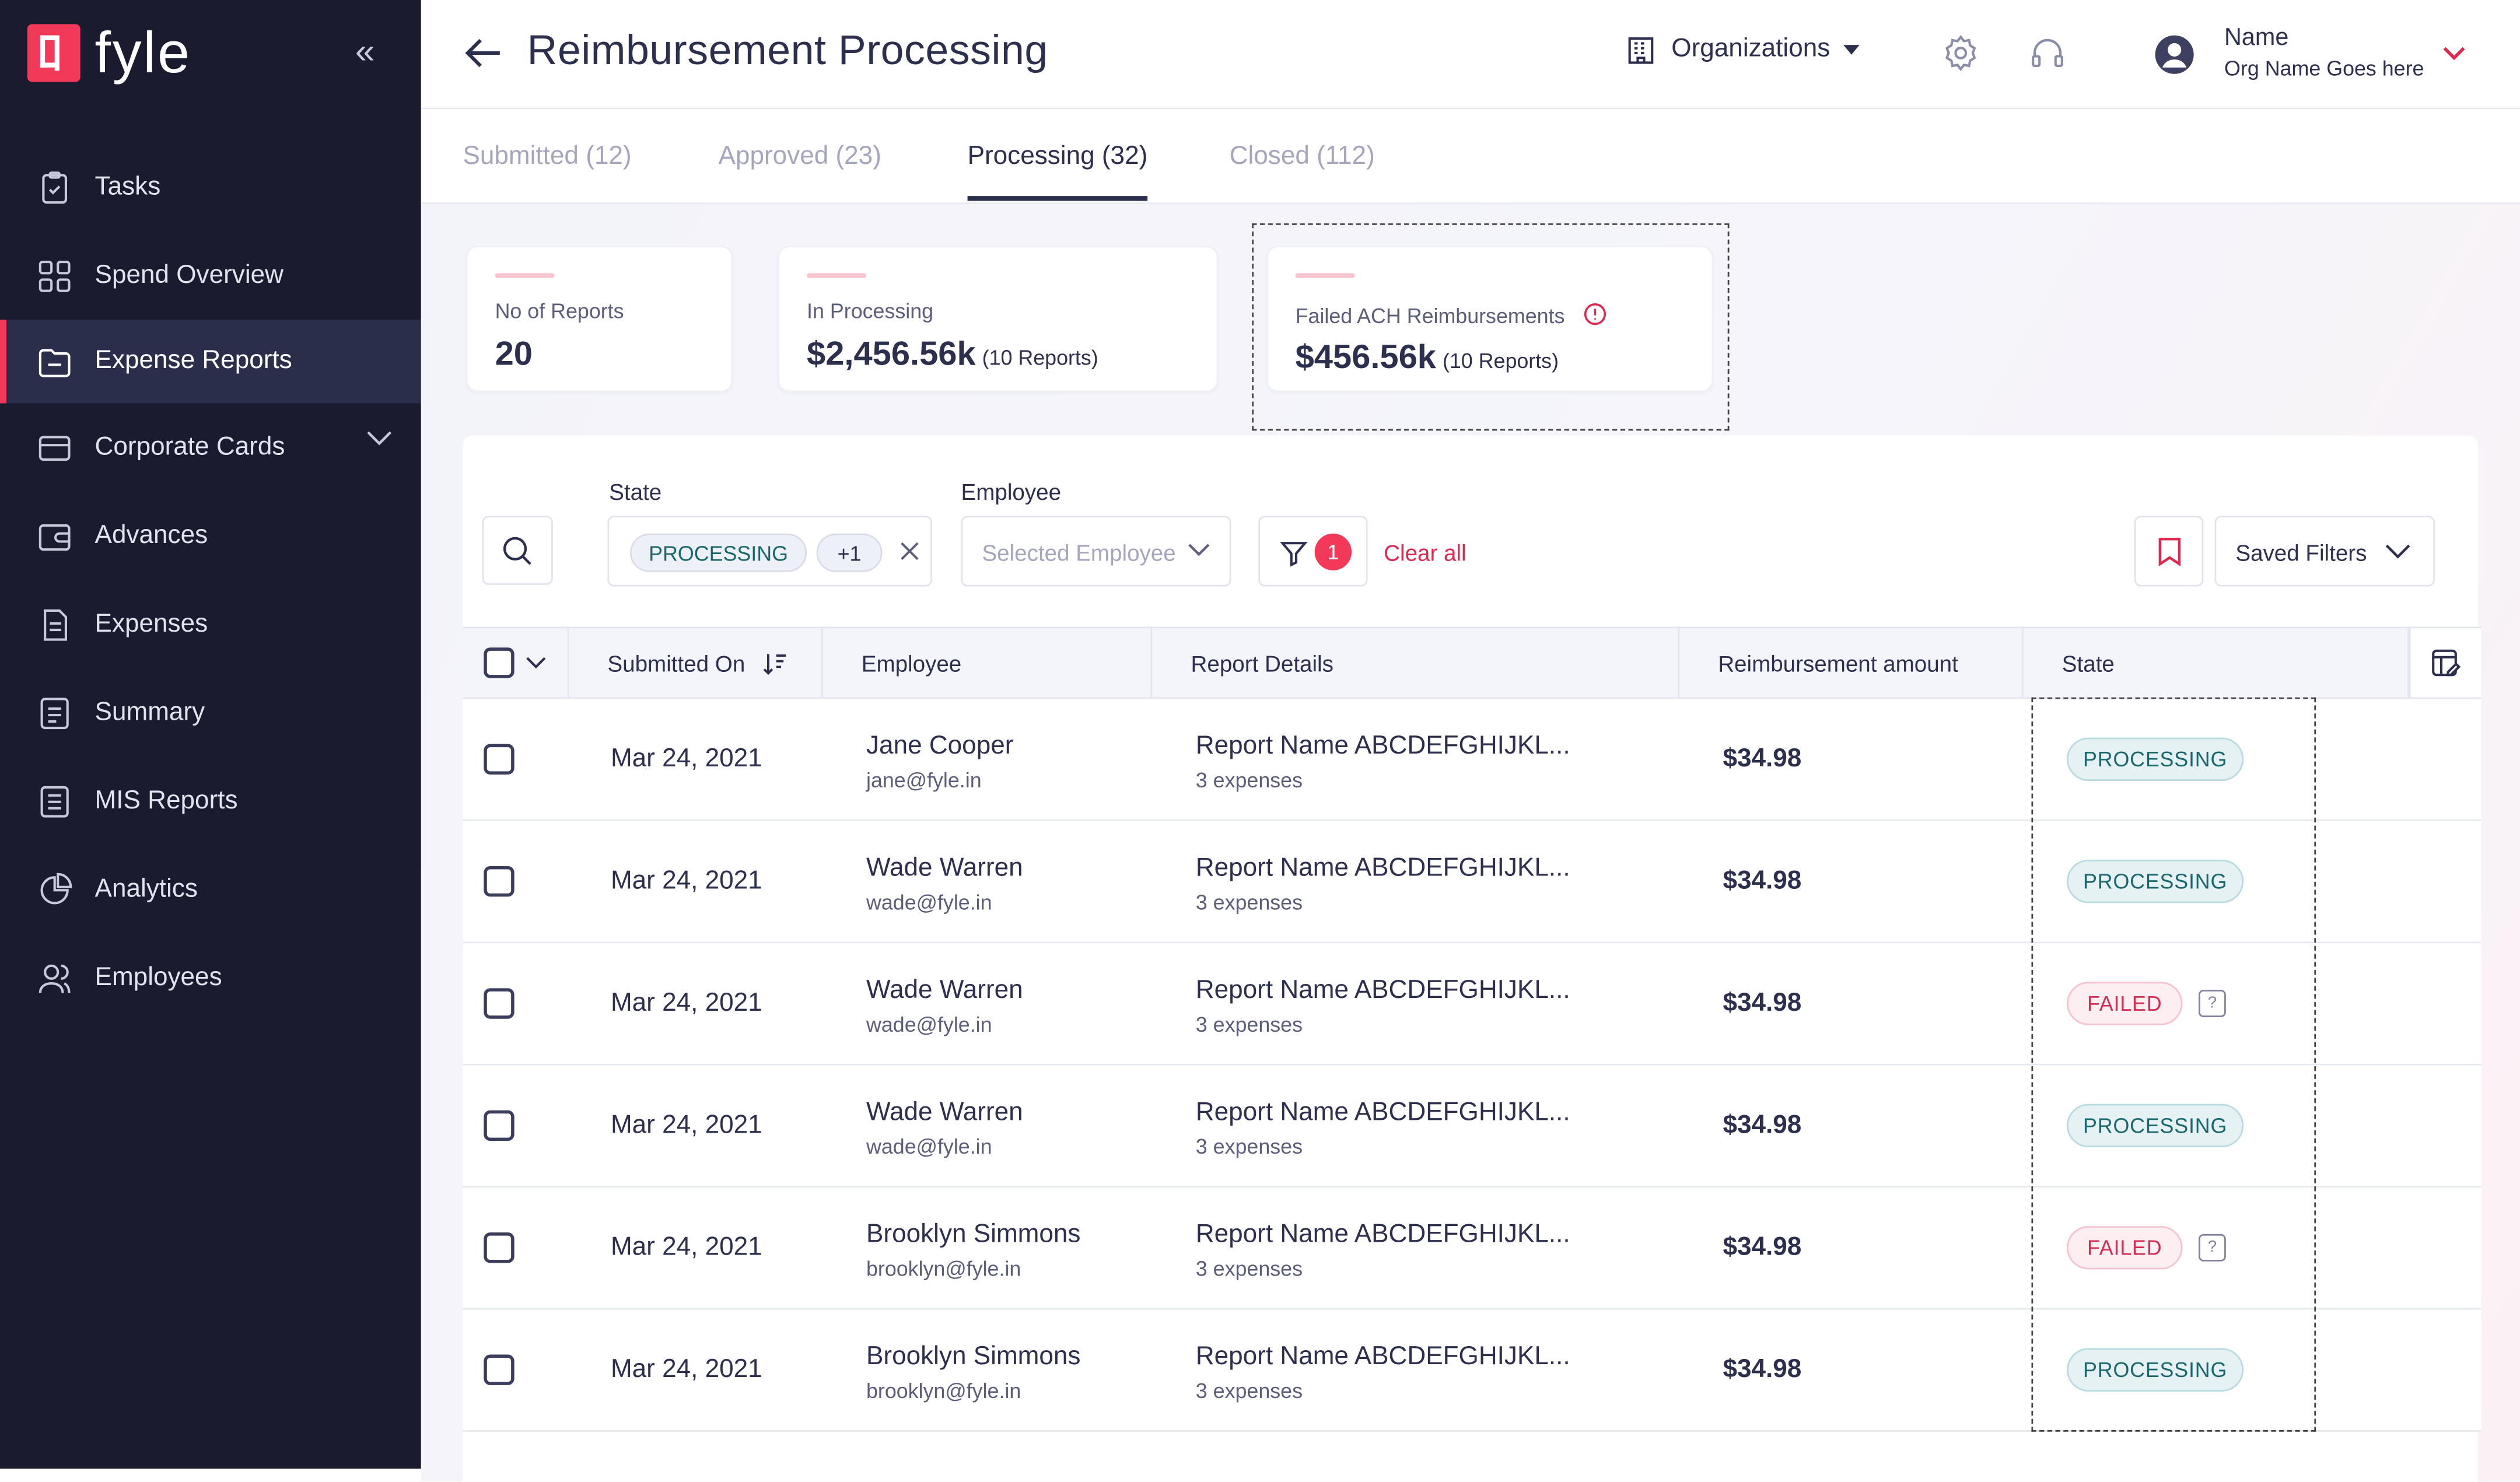  What do you see at coordinates (1365, 357) in the screenshot?
I see `stat-amount: $456.56k` at bounding box center [1365, 357].